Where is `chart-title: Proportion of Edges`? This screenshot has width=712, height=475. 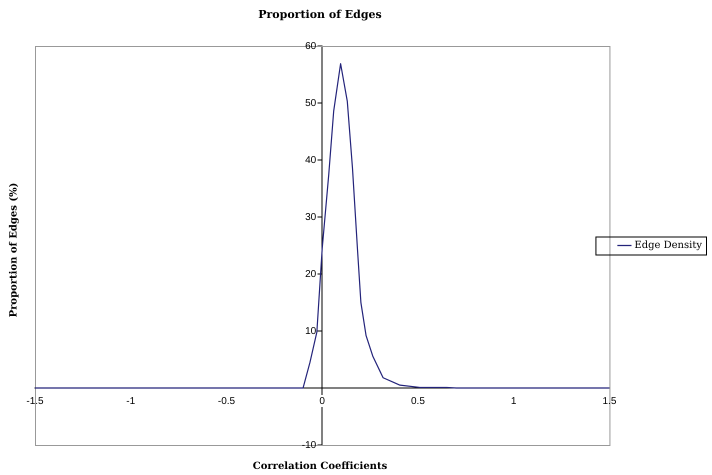
chart-title: Proportion of Edges is located at coordinates (320, 14).